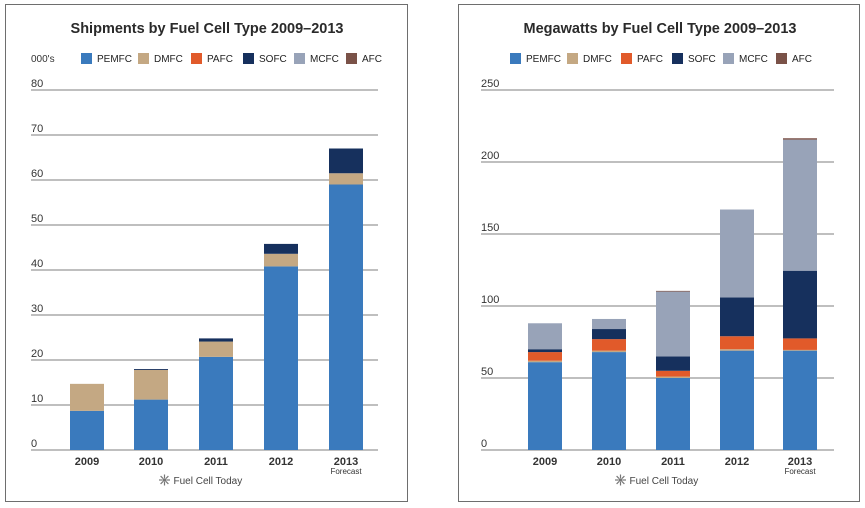  What do you see at coordinates (800, 462) in the screenshot?
I see `megawatts-x-tick-label: 2013` at bounding box center [800, 462].